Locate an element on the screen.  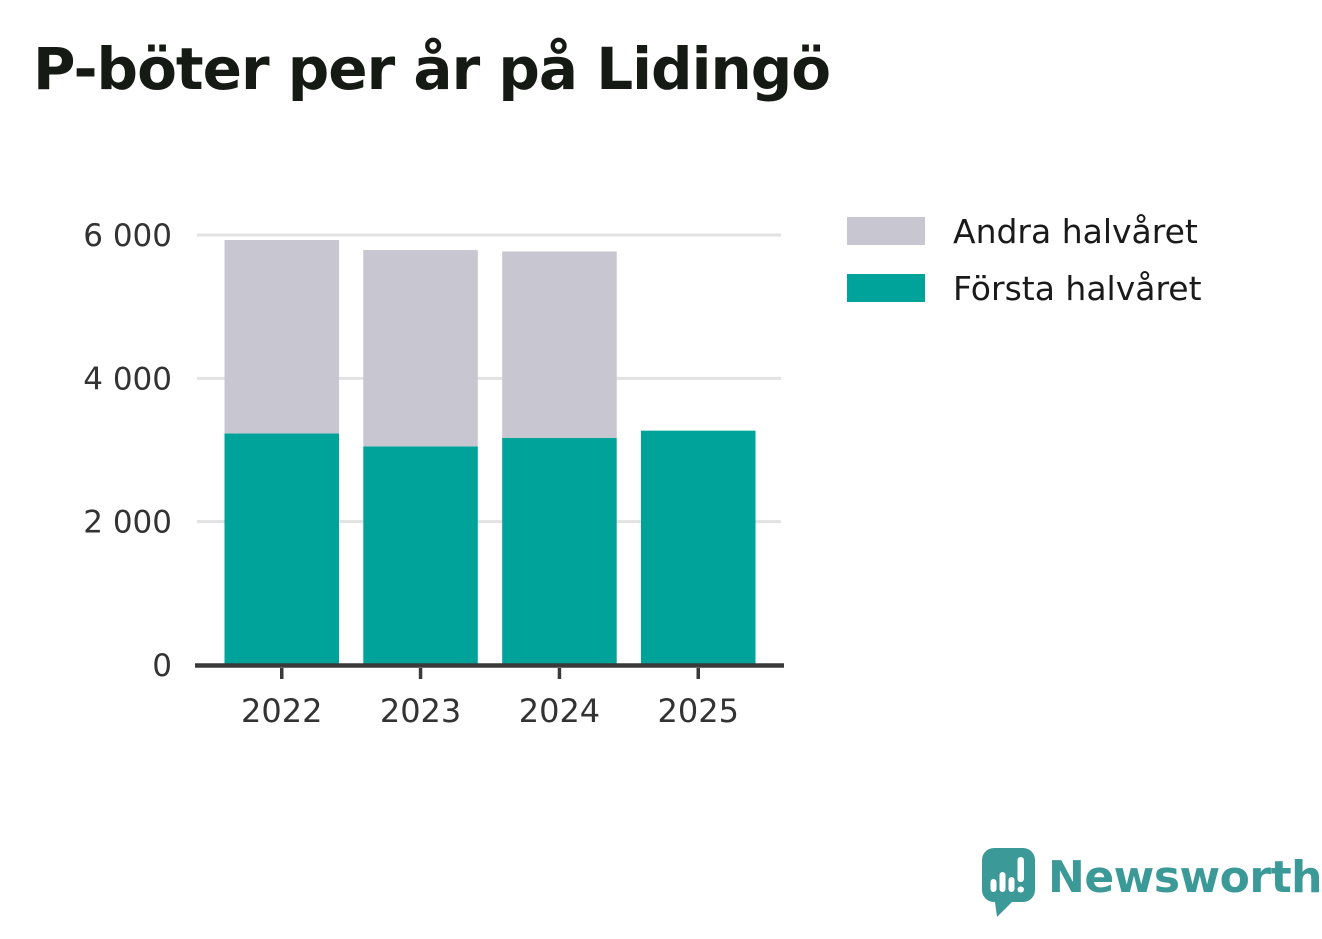
legend-swatch-andra-halvaret is located at coordinates (886, 231).